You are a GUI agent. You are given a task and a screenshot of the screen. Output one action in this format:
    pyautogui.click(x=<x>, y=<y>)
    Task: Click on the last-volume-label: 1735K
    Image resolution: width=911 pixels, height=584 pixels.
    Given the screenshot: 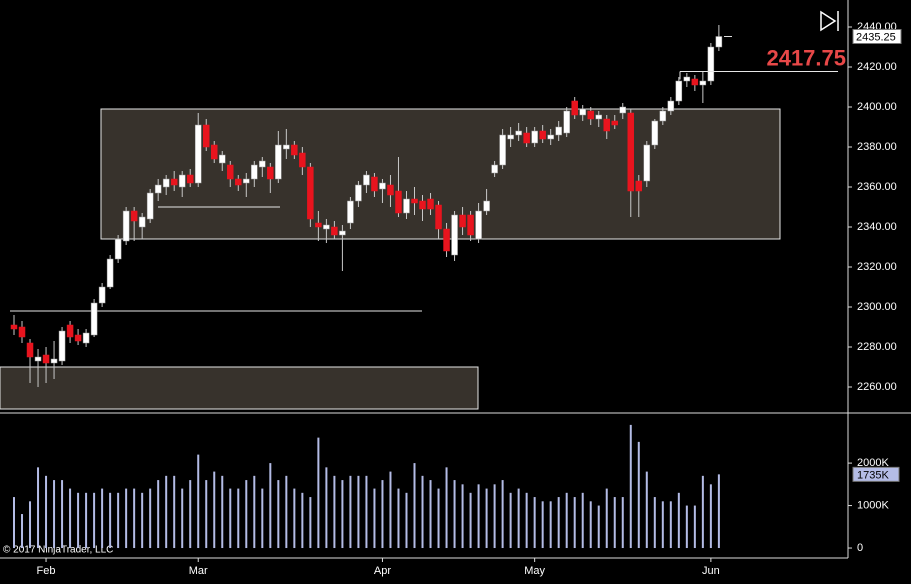 What is the action you would take?
    pyautogui.click(x=873, y=475)
    